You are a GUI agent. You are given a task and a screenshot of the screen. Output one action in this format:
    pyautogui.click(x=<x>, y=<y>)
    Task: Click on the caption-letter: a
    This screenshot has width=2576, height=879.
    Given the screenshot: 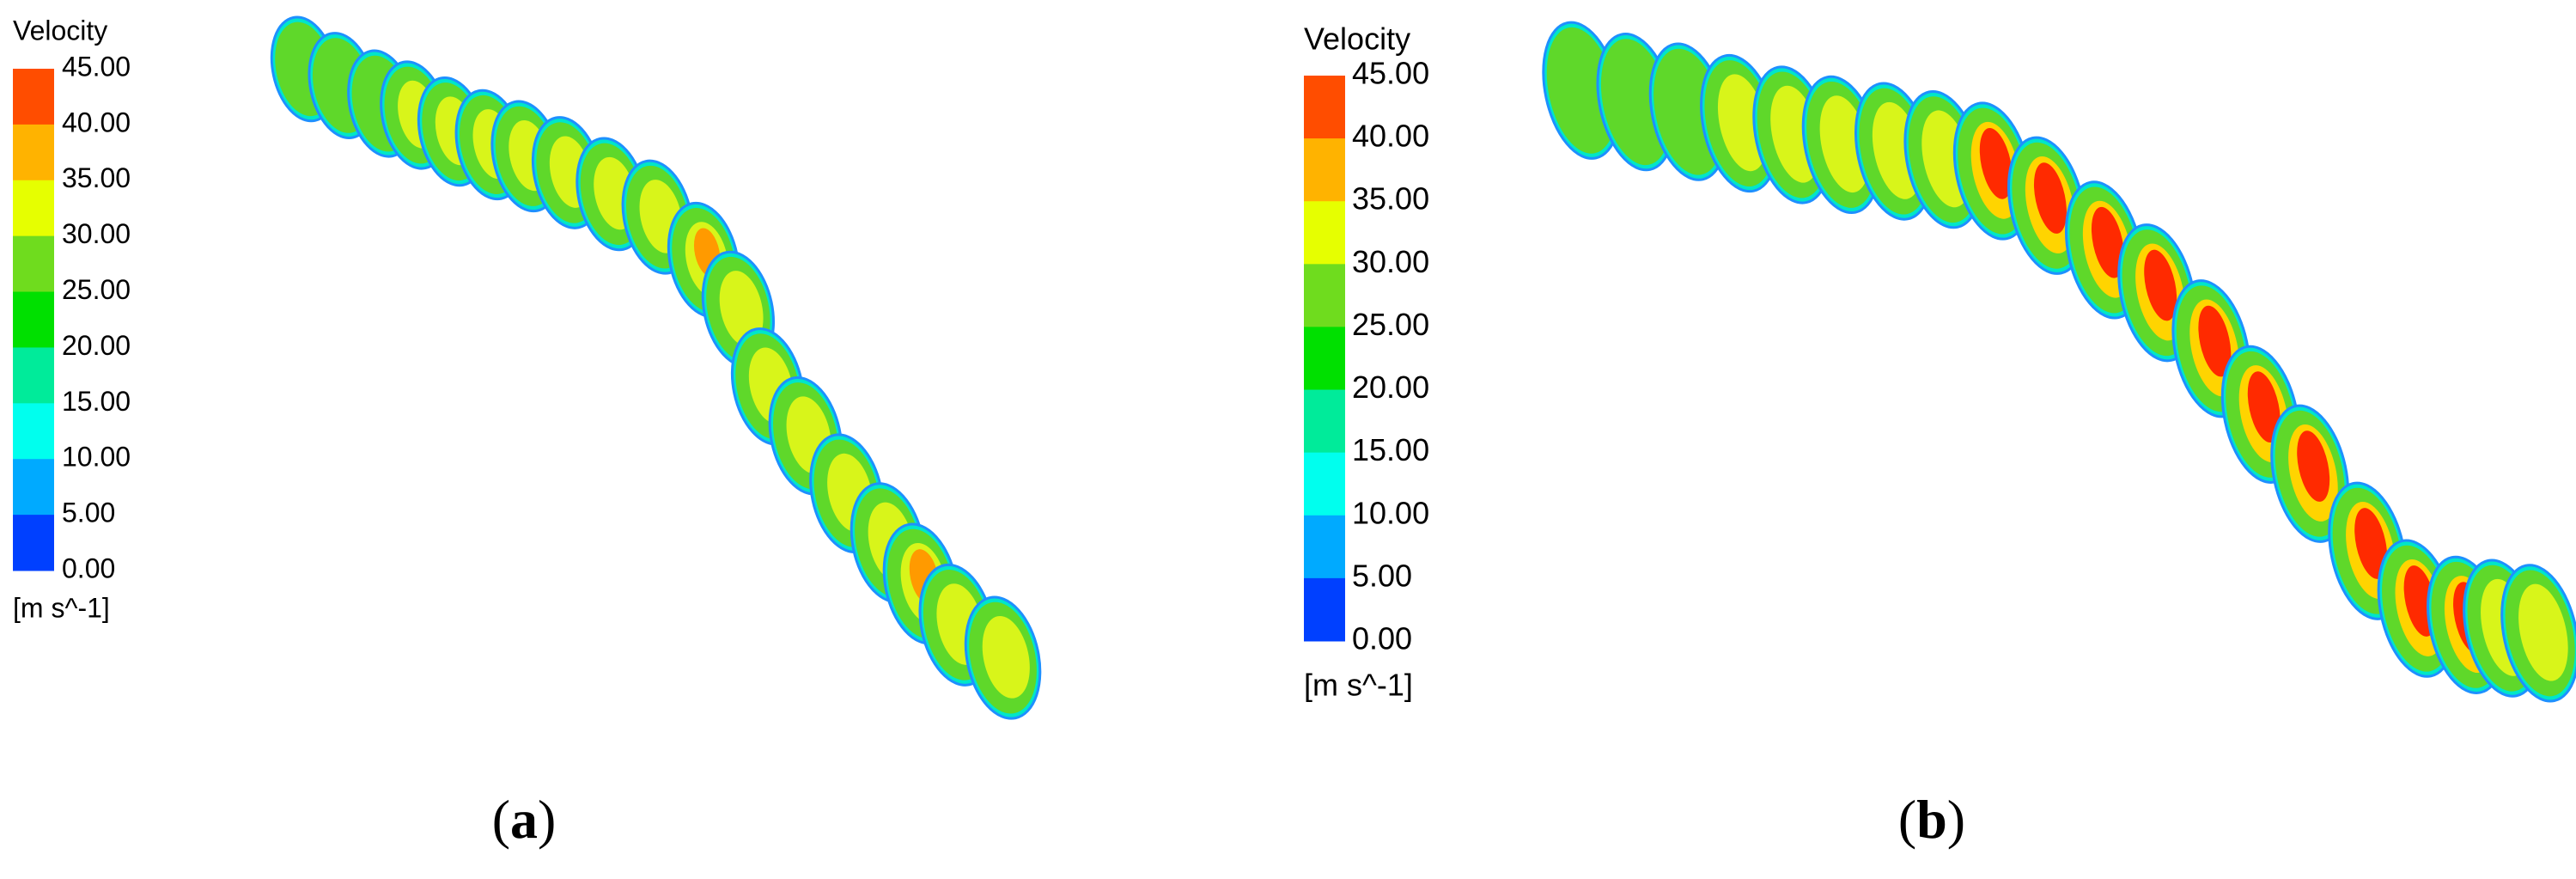 What is the action you would take?
    pyautogui.click(x=524, y=819)
    